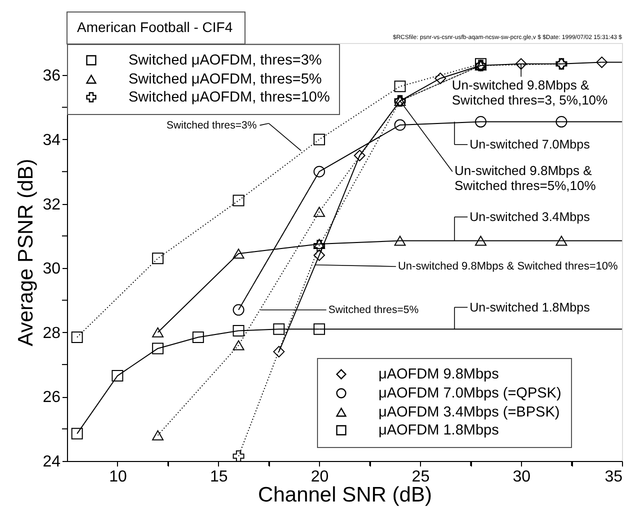  I want to click on legend-label: μAOFDM 3.4Mbps (=BPSK), so click(469, 412).